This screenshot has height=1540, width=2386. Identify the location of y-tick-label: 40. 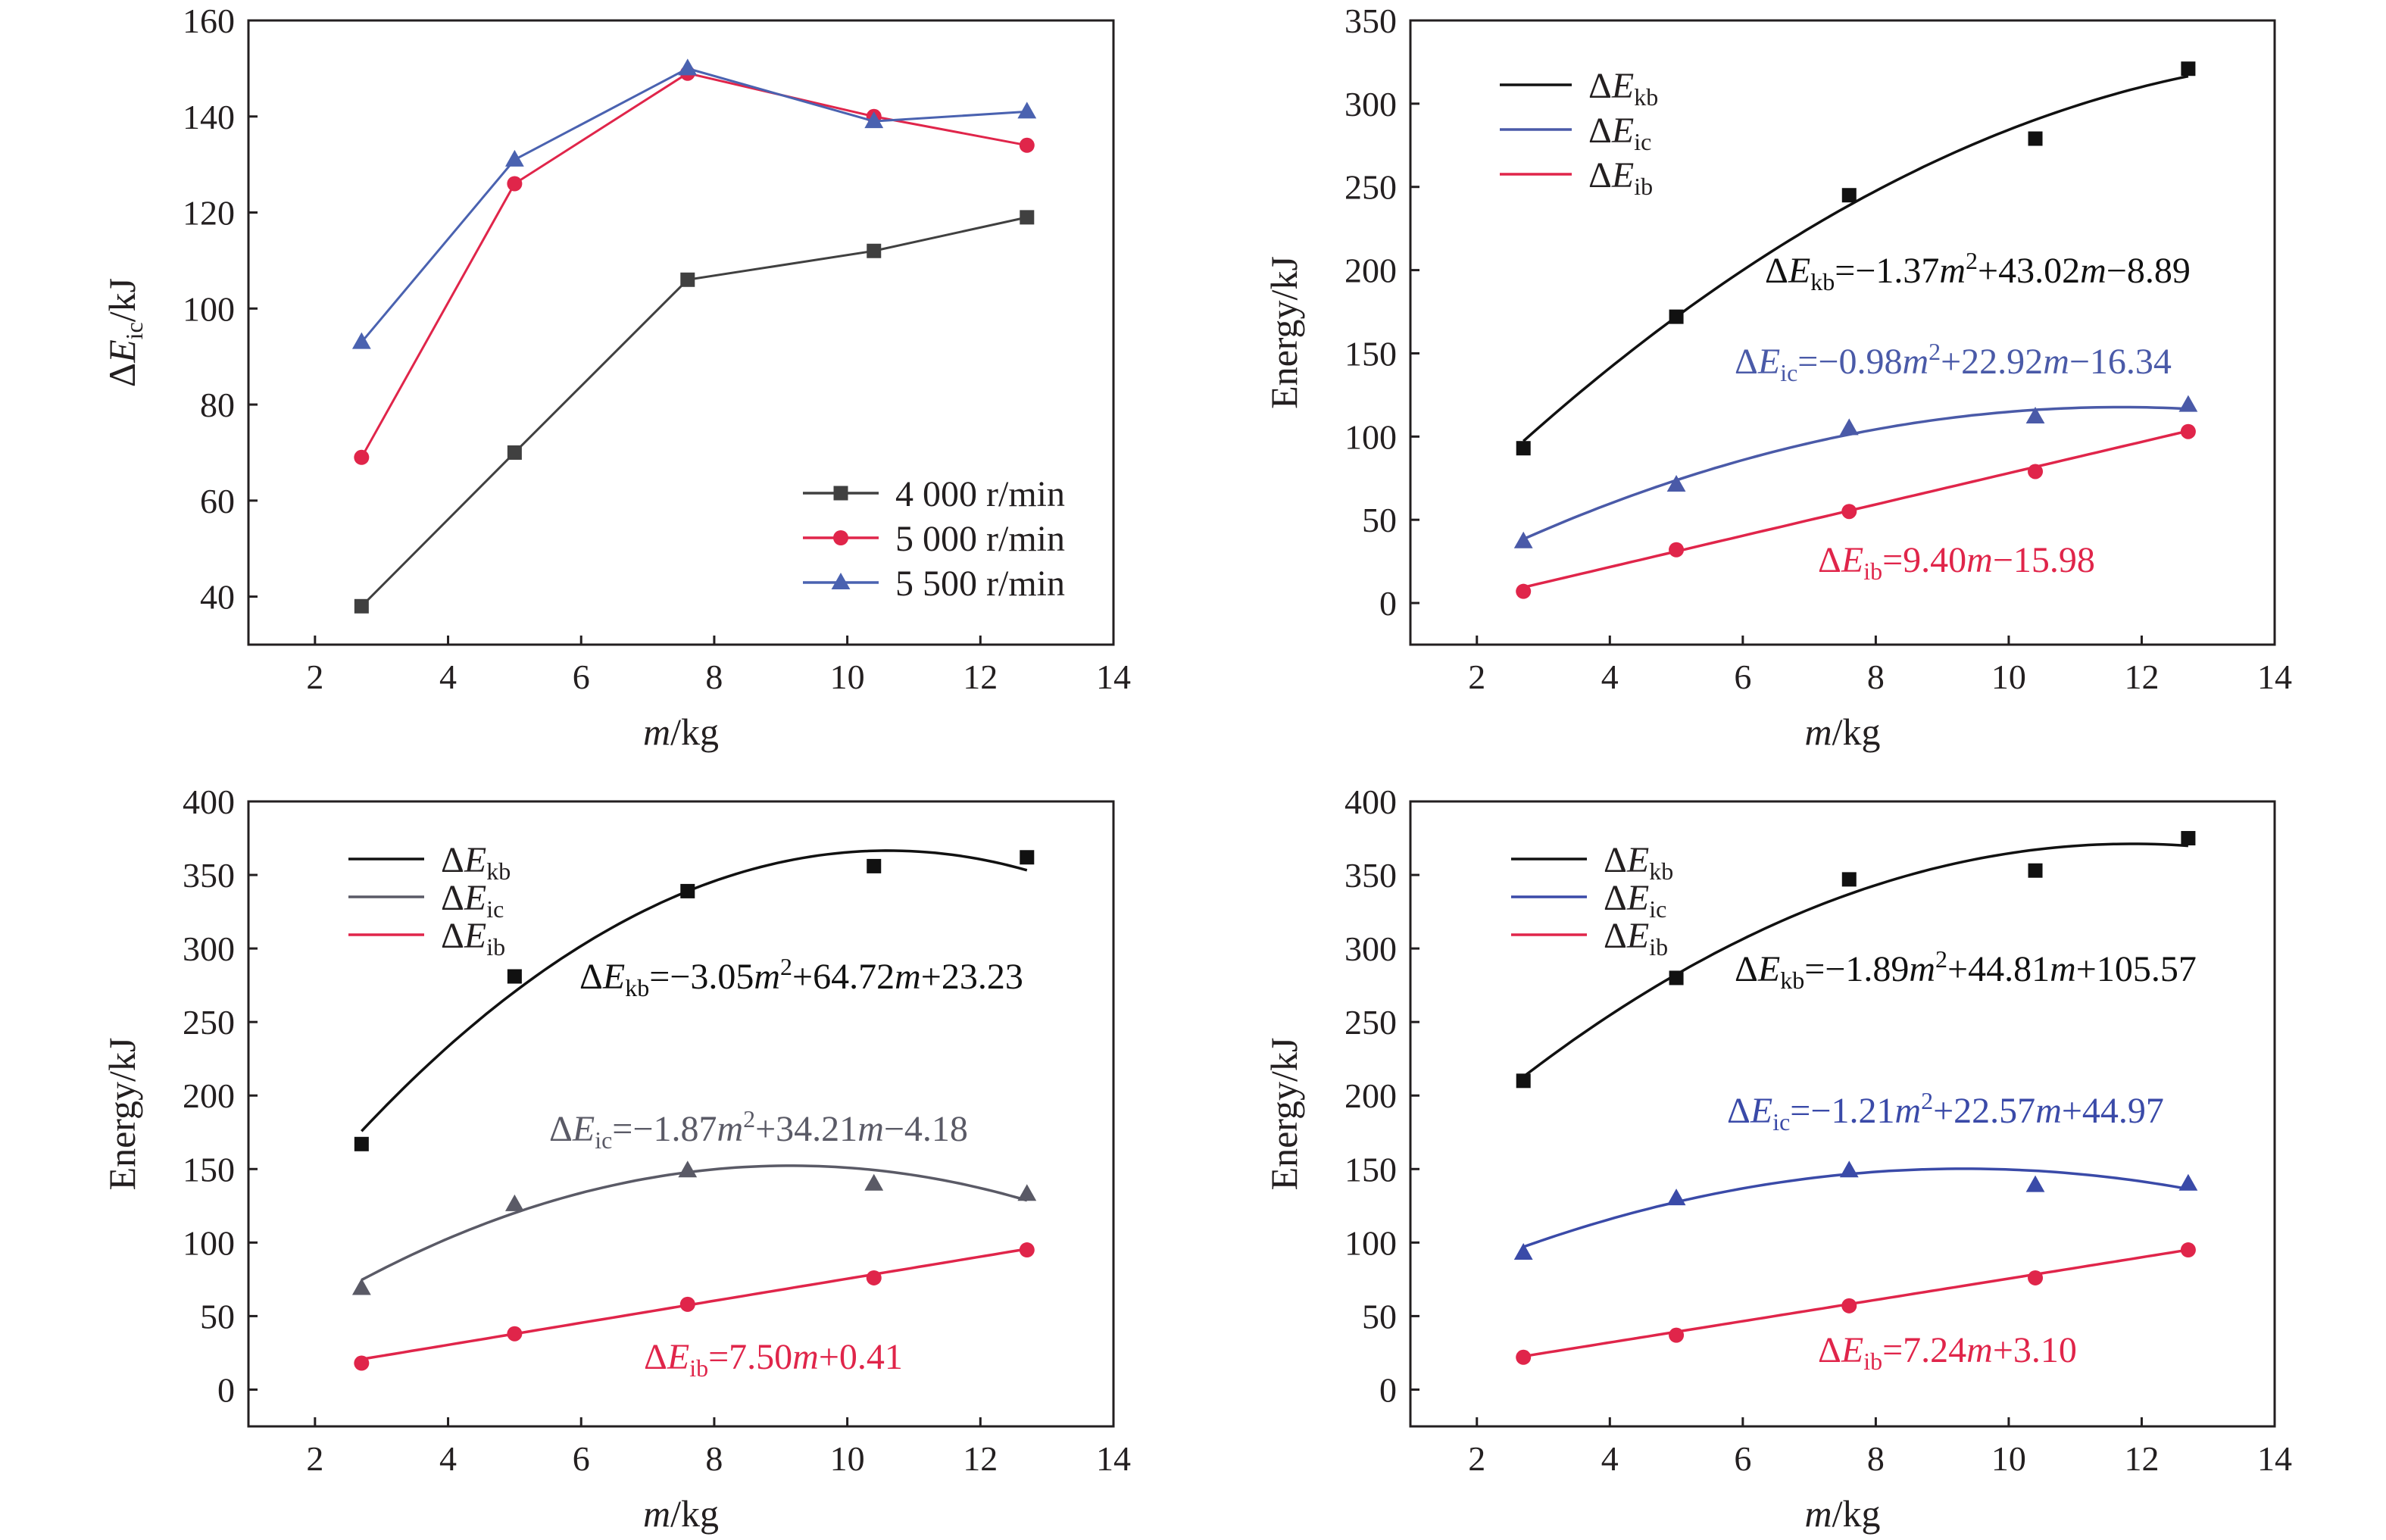
(217, 597).